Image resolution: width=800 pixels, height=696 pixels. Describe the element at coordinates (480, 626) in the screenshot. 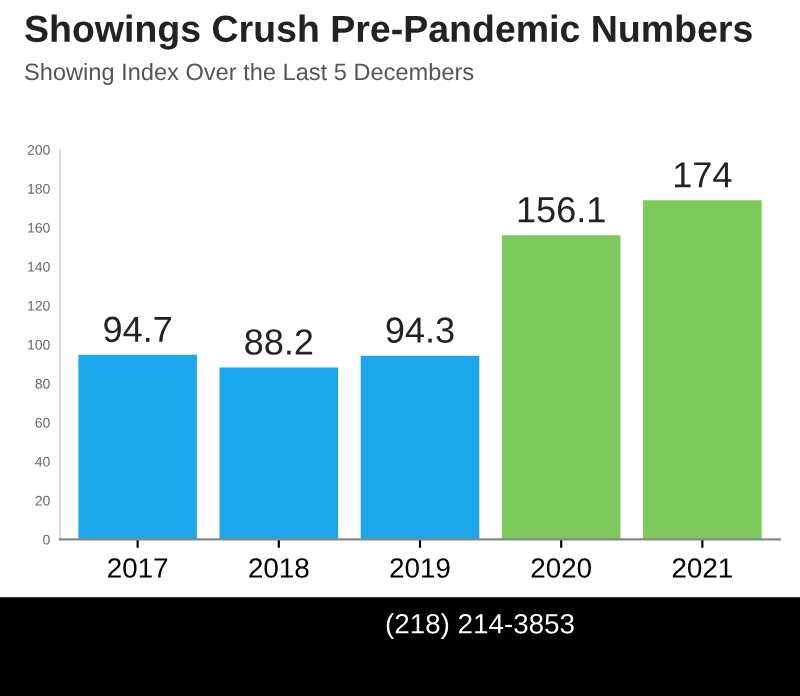

I see `text: (218) 214-3853` at that location.